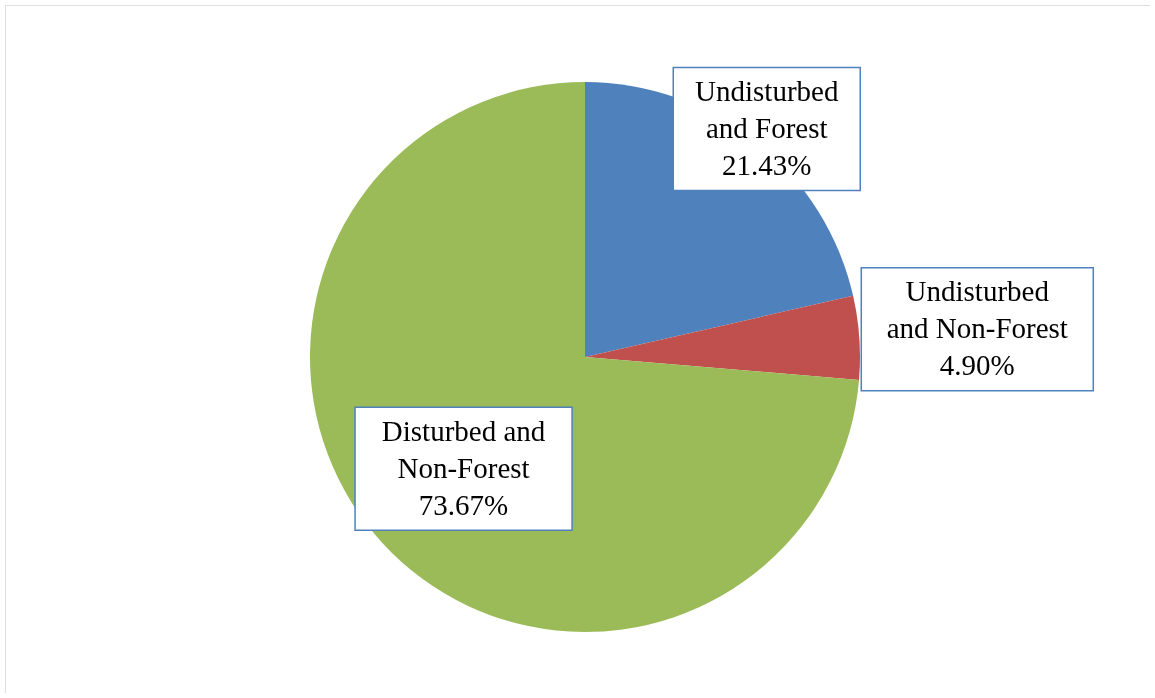 Image resolution: width=1155 pixels, height=698 pixels. What do you see at coordinates (463, 449) in the screenshot?
I see `slice-label: Disturbed and Non-Forest` at bounding box center [463, 449].